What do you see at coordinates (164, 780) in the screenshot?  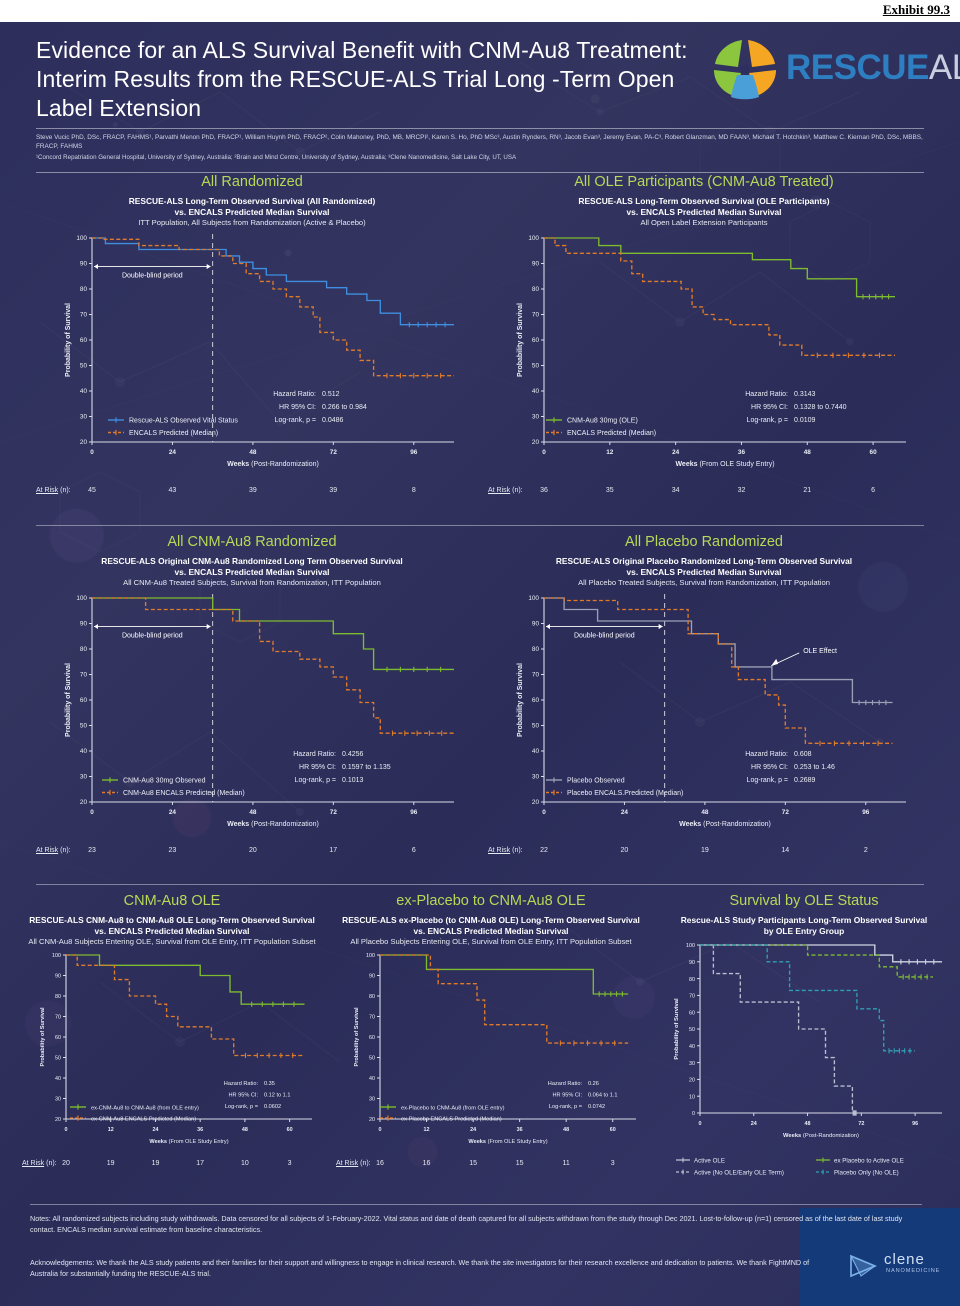 I see `legend-label: CNM-Au8 30mg Observed` at bounding box center [164, 780].